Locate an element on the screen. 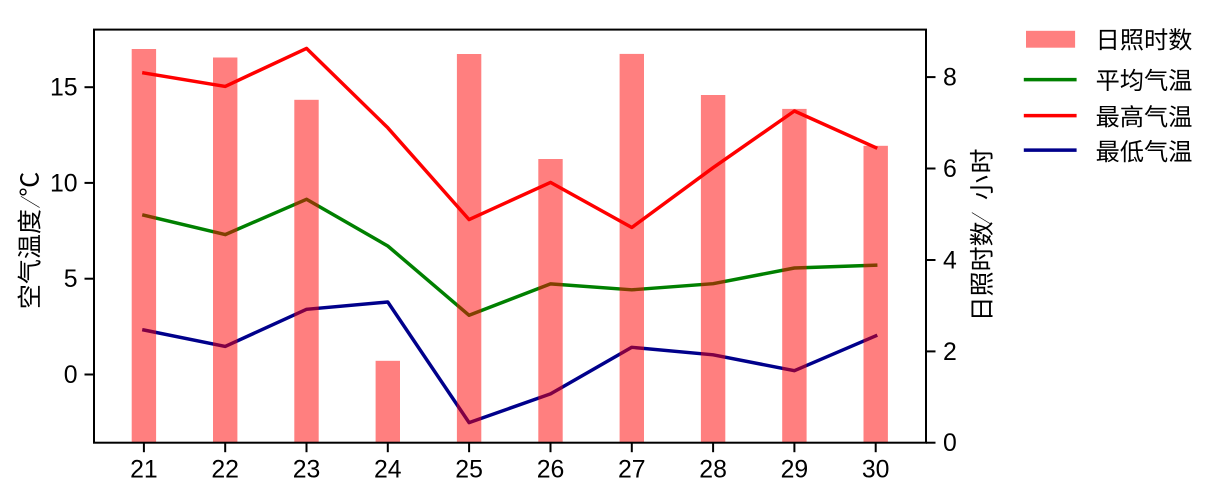  svg-text: 5 is located at coordinates (71, 279).